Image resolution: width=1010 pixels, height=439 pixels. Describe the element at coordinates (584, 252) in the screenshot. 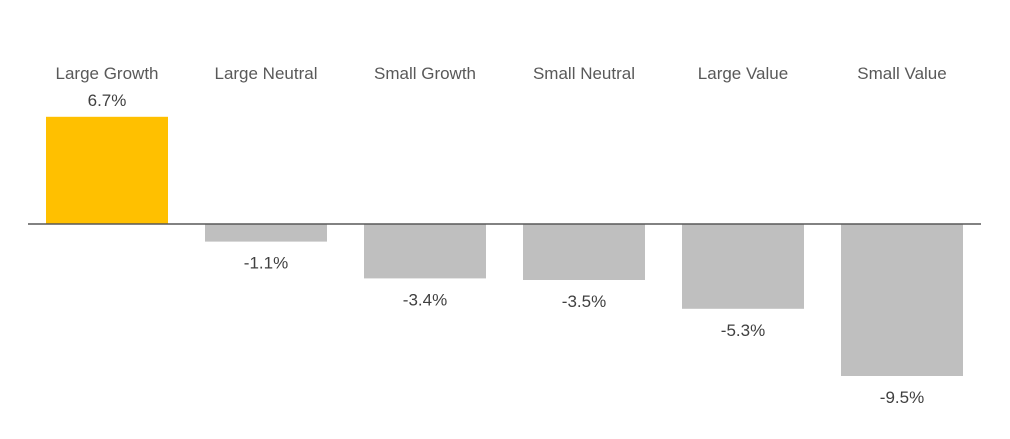

I see `bar-small-neutral` at that location.